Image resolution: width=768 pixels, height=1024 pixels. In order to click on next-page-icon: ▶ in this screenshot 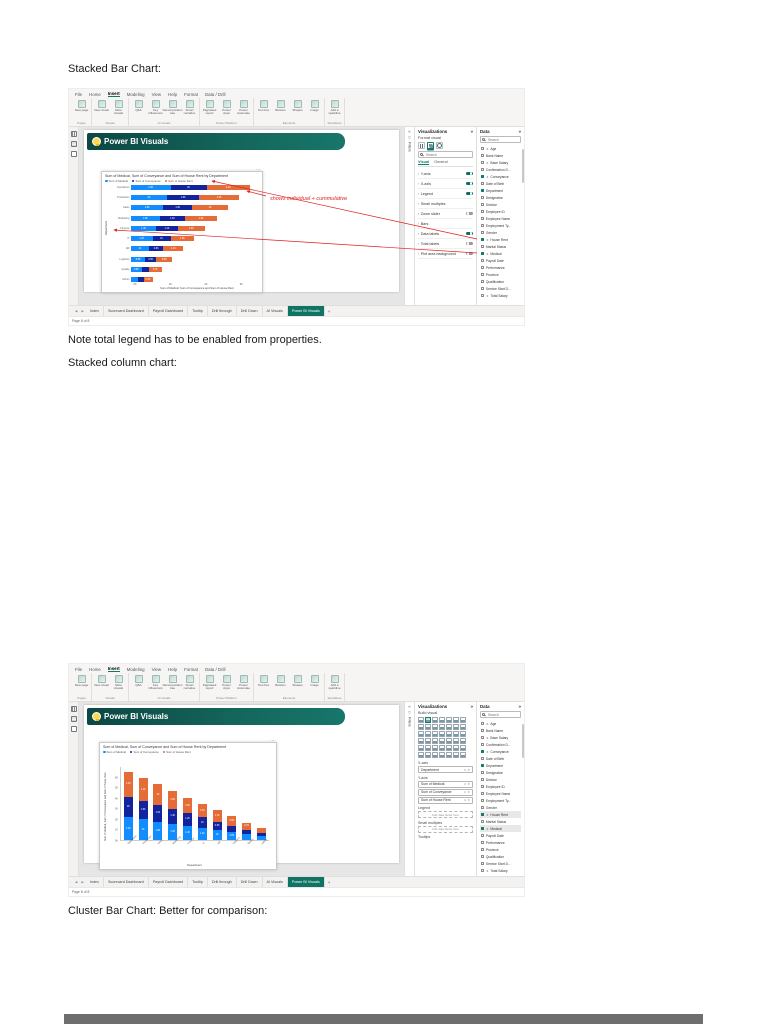, I will do `click(82, 882)`.